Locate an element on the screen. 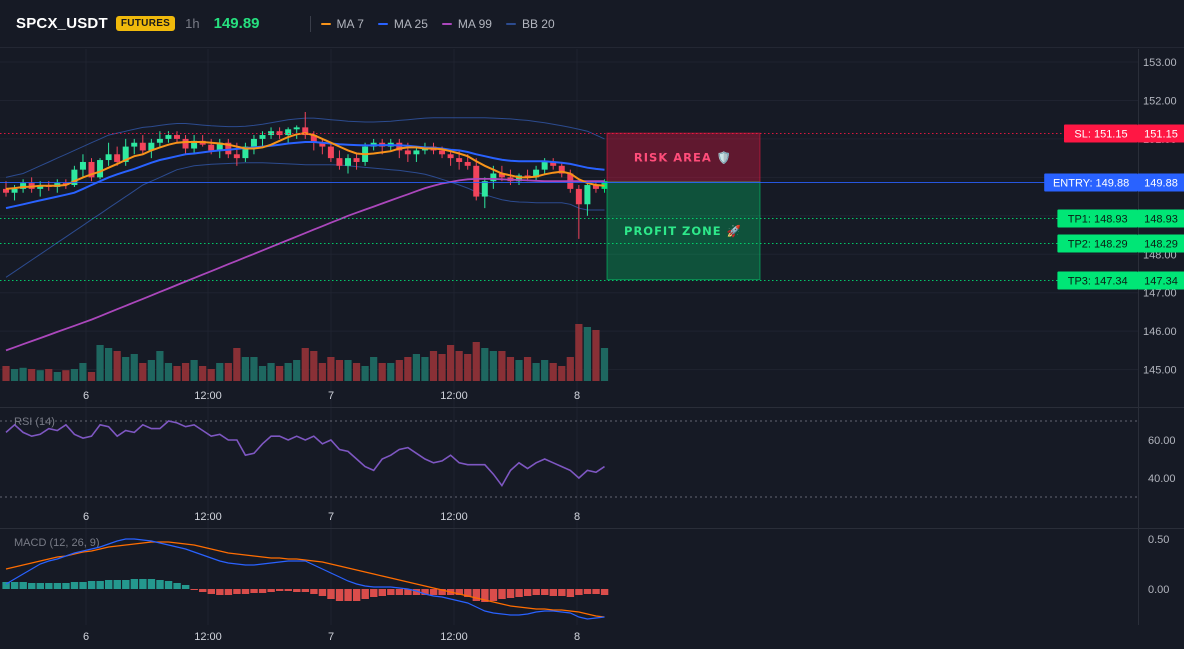 This screenshot has height=649, width=1184. legend-ma99: MA 99 is located at coordinates (466, 24).